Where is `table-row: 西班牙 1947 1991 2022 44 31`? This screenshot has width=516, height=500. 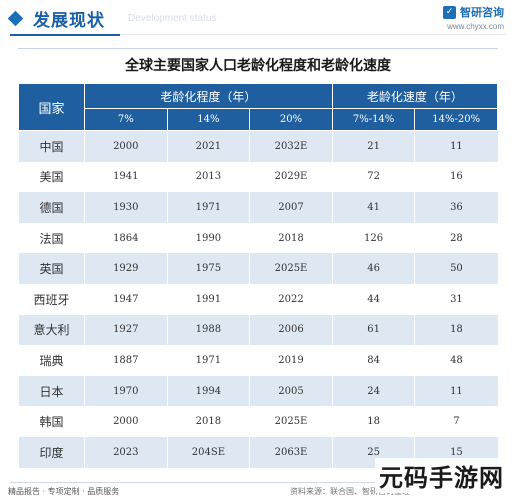 table-row: 西班牙 1947 1991 2022 44 31 is located at coordinates (258, 299).